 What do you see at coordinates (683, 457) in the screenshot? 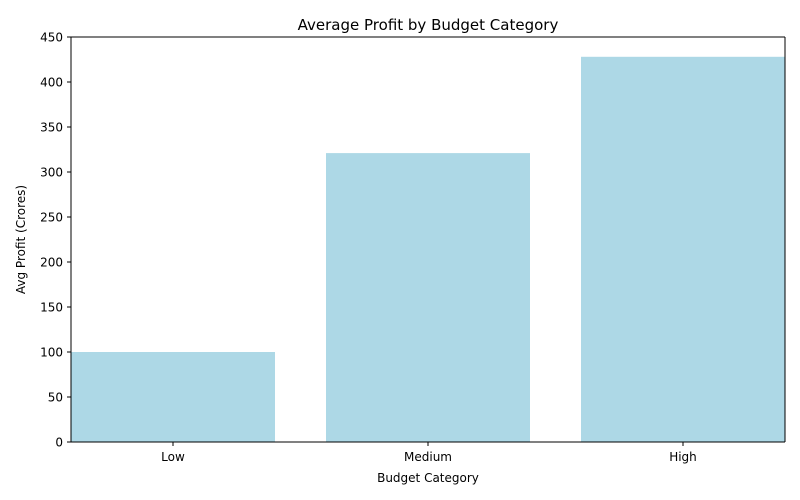
I see `x-tick-label: High` at bounding box center [683, 457].